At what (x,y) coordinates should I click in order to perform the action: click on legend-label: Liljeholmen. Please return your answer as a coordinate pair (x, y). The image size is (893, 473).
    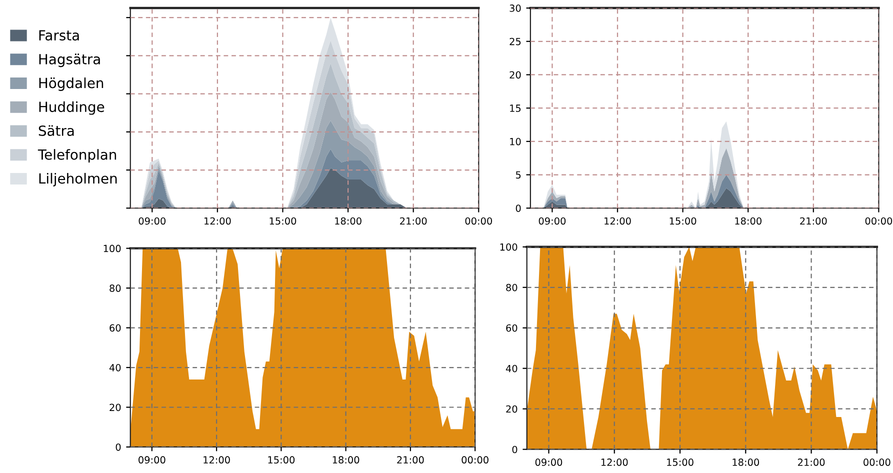
    Looking at the image, I should click on (78, 179).